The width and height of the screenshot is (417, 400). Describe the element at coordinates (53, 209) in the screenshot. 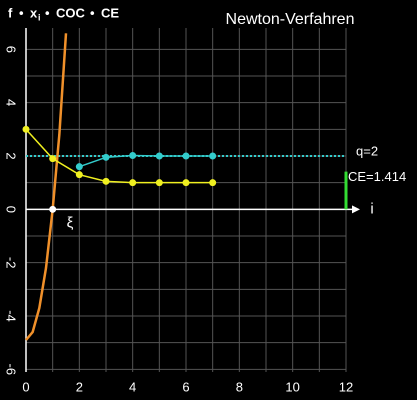

I see `root-point` at that location.